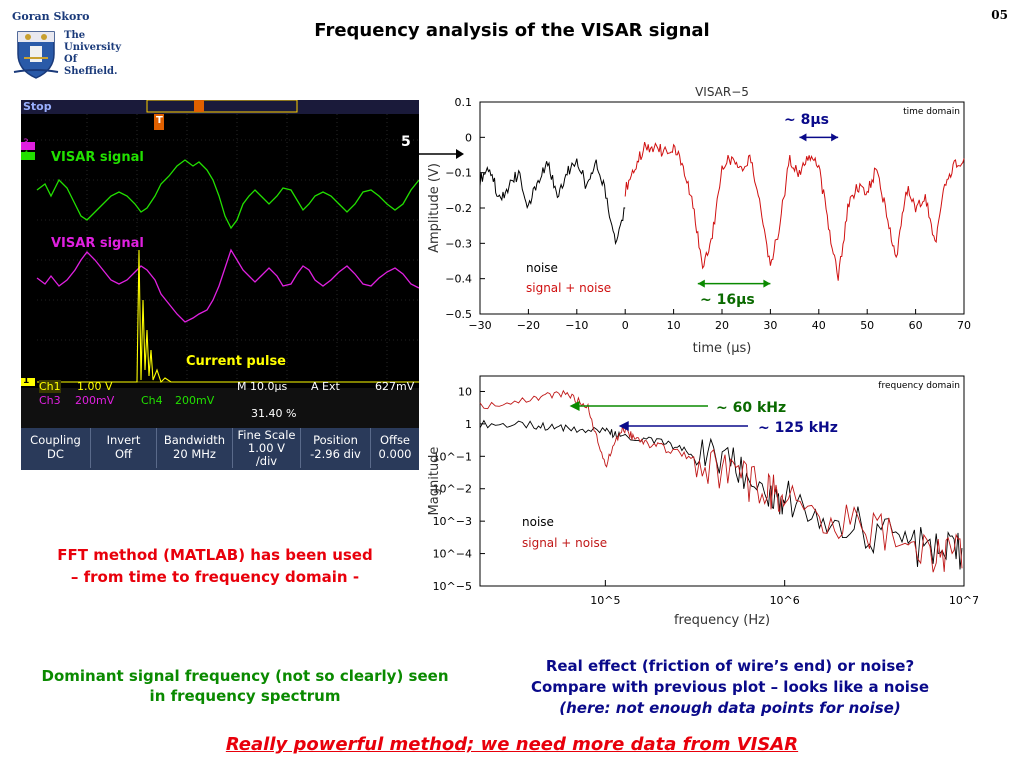  I want to click on x-tick-label: 10^6, so click(785, 600).